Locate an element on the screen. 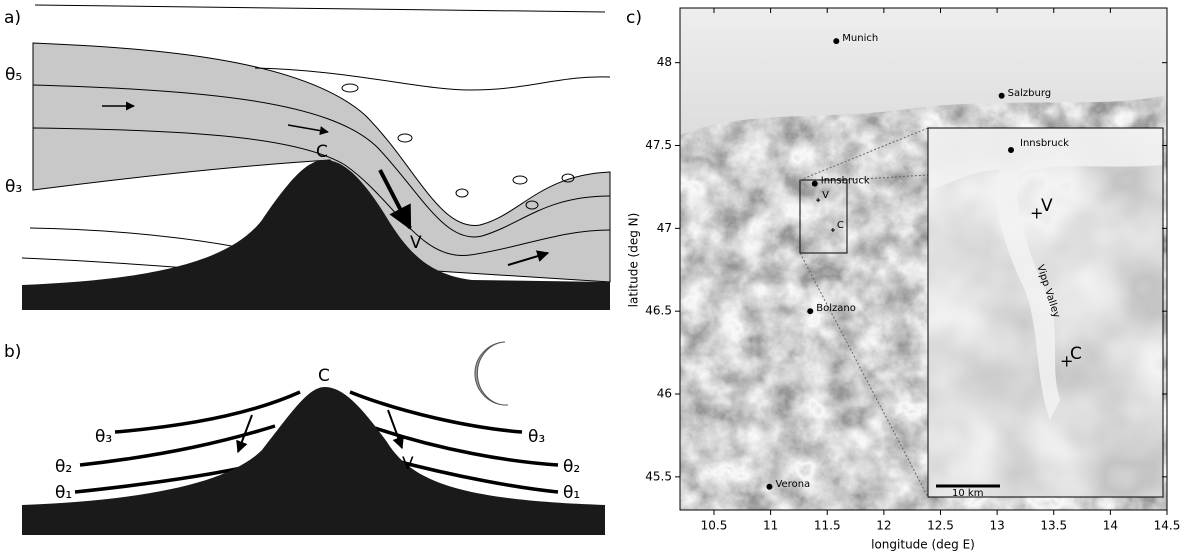  x-tick-label: 14.5 is located at coordinates (1167, 526).